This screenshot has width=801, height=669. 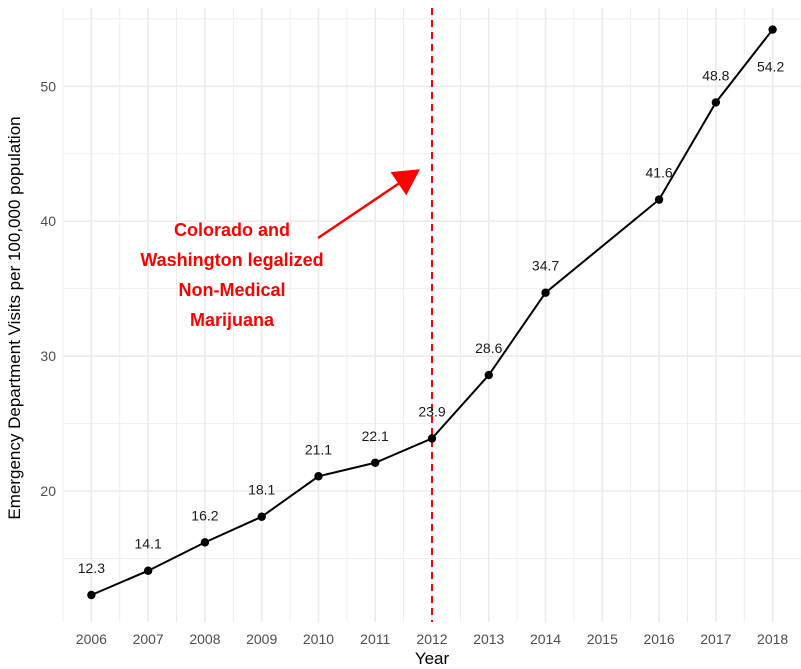 I want to click on data-label: 21.1, so click(x=318, y=449).